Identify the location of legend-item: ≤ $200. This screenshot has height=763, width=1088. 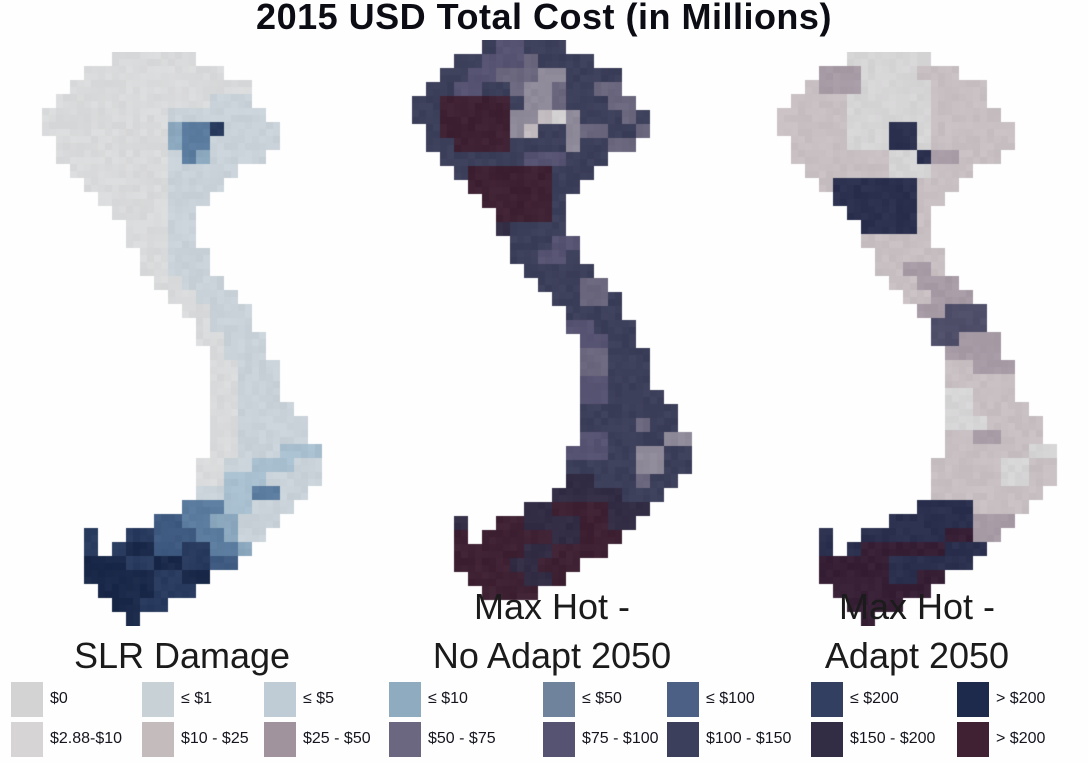
(855, 699).